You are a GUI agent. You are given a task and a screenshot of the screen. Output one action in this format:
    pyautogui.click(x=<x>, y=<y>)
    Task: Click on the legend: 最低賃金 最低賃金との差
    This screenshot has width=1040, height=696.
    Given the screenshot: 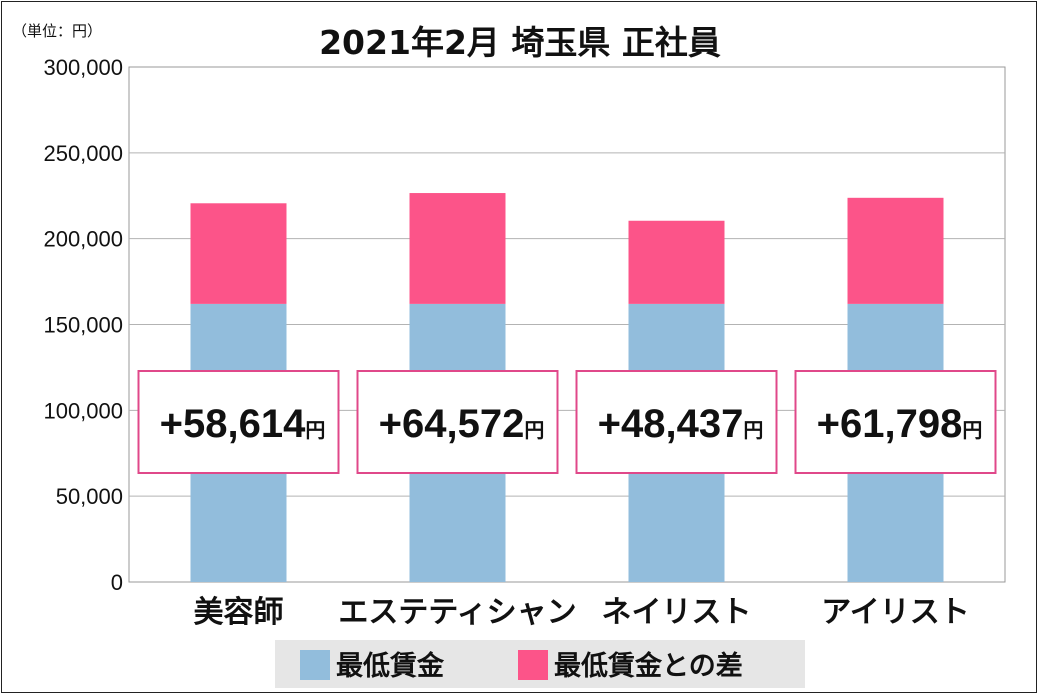 What is the action you would take?
    pyautogui.click(x=540, y=664)
    